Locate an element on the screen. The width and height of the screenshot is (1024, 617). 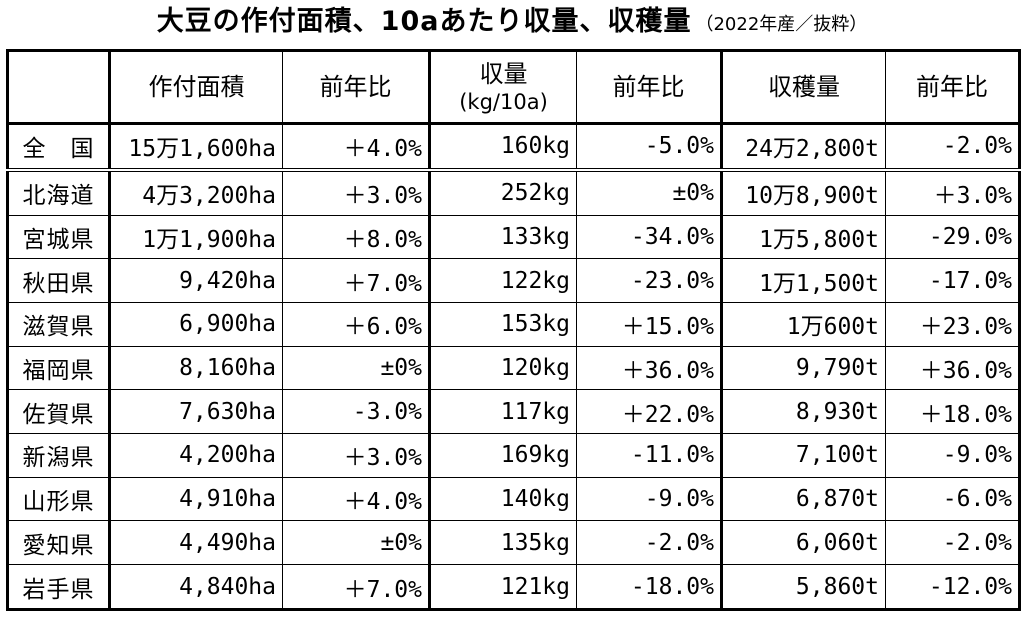
prefecture-cell: 山形県 is located at coordinates (59, 499).